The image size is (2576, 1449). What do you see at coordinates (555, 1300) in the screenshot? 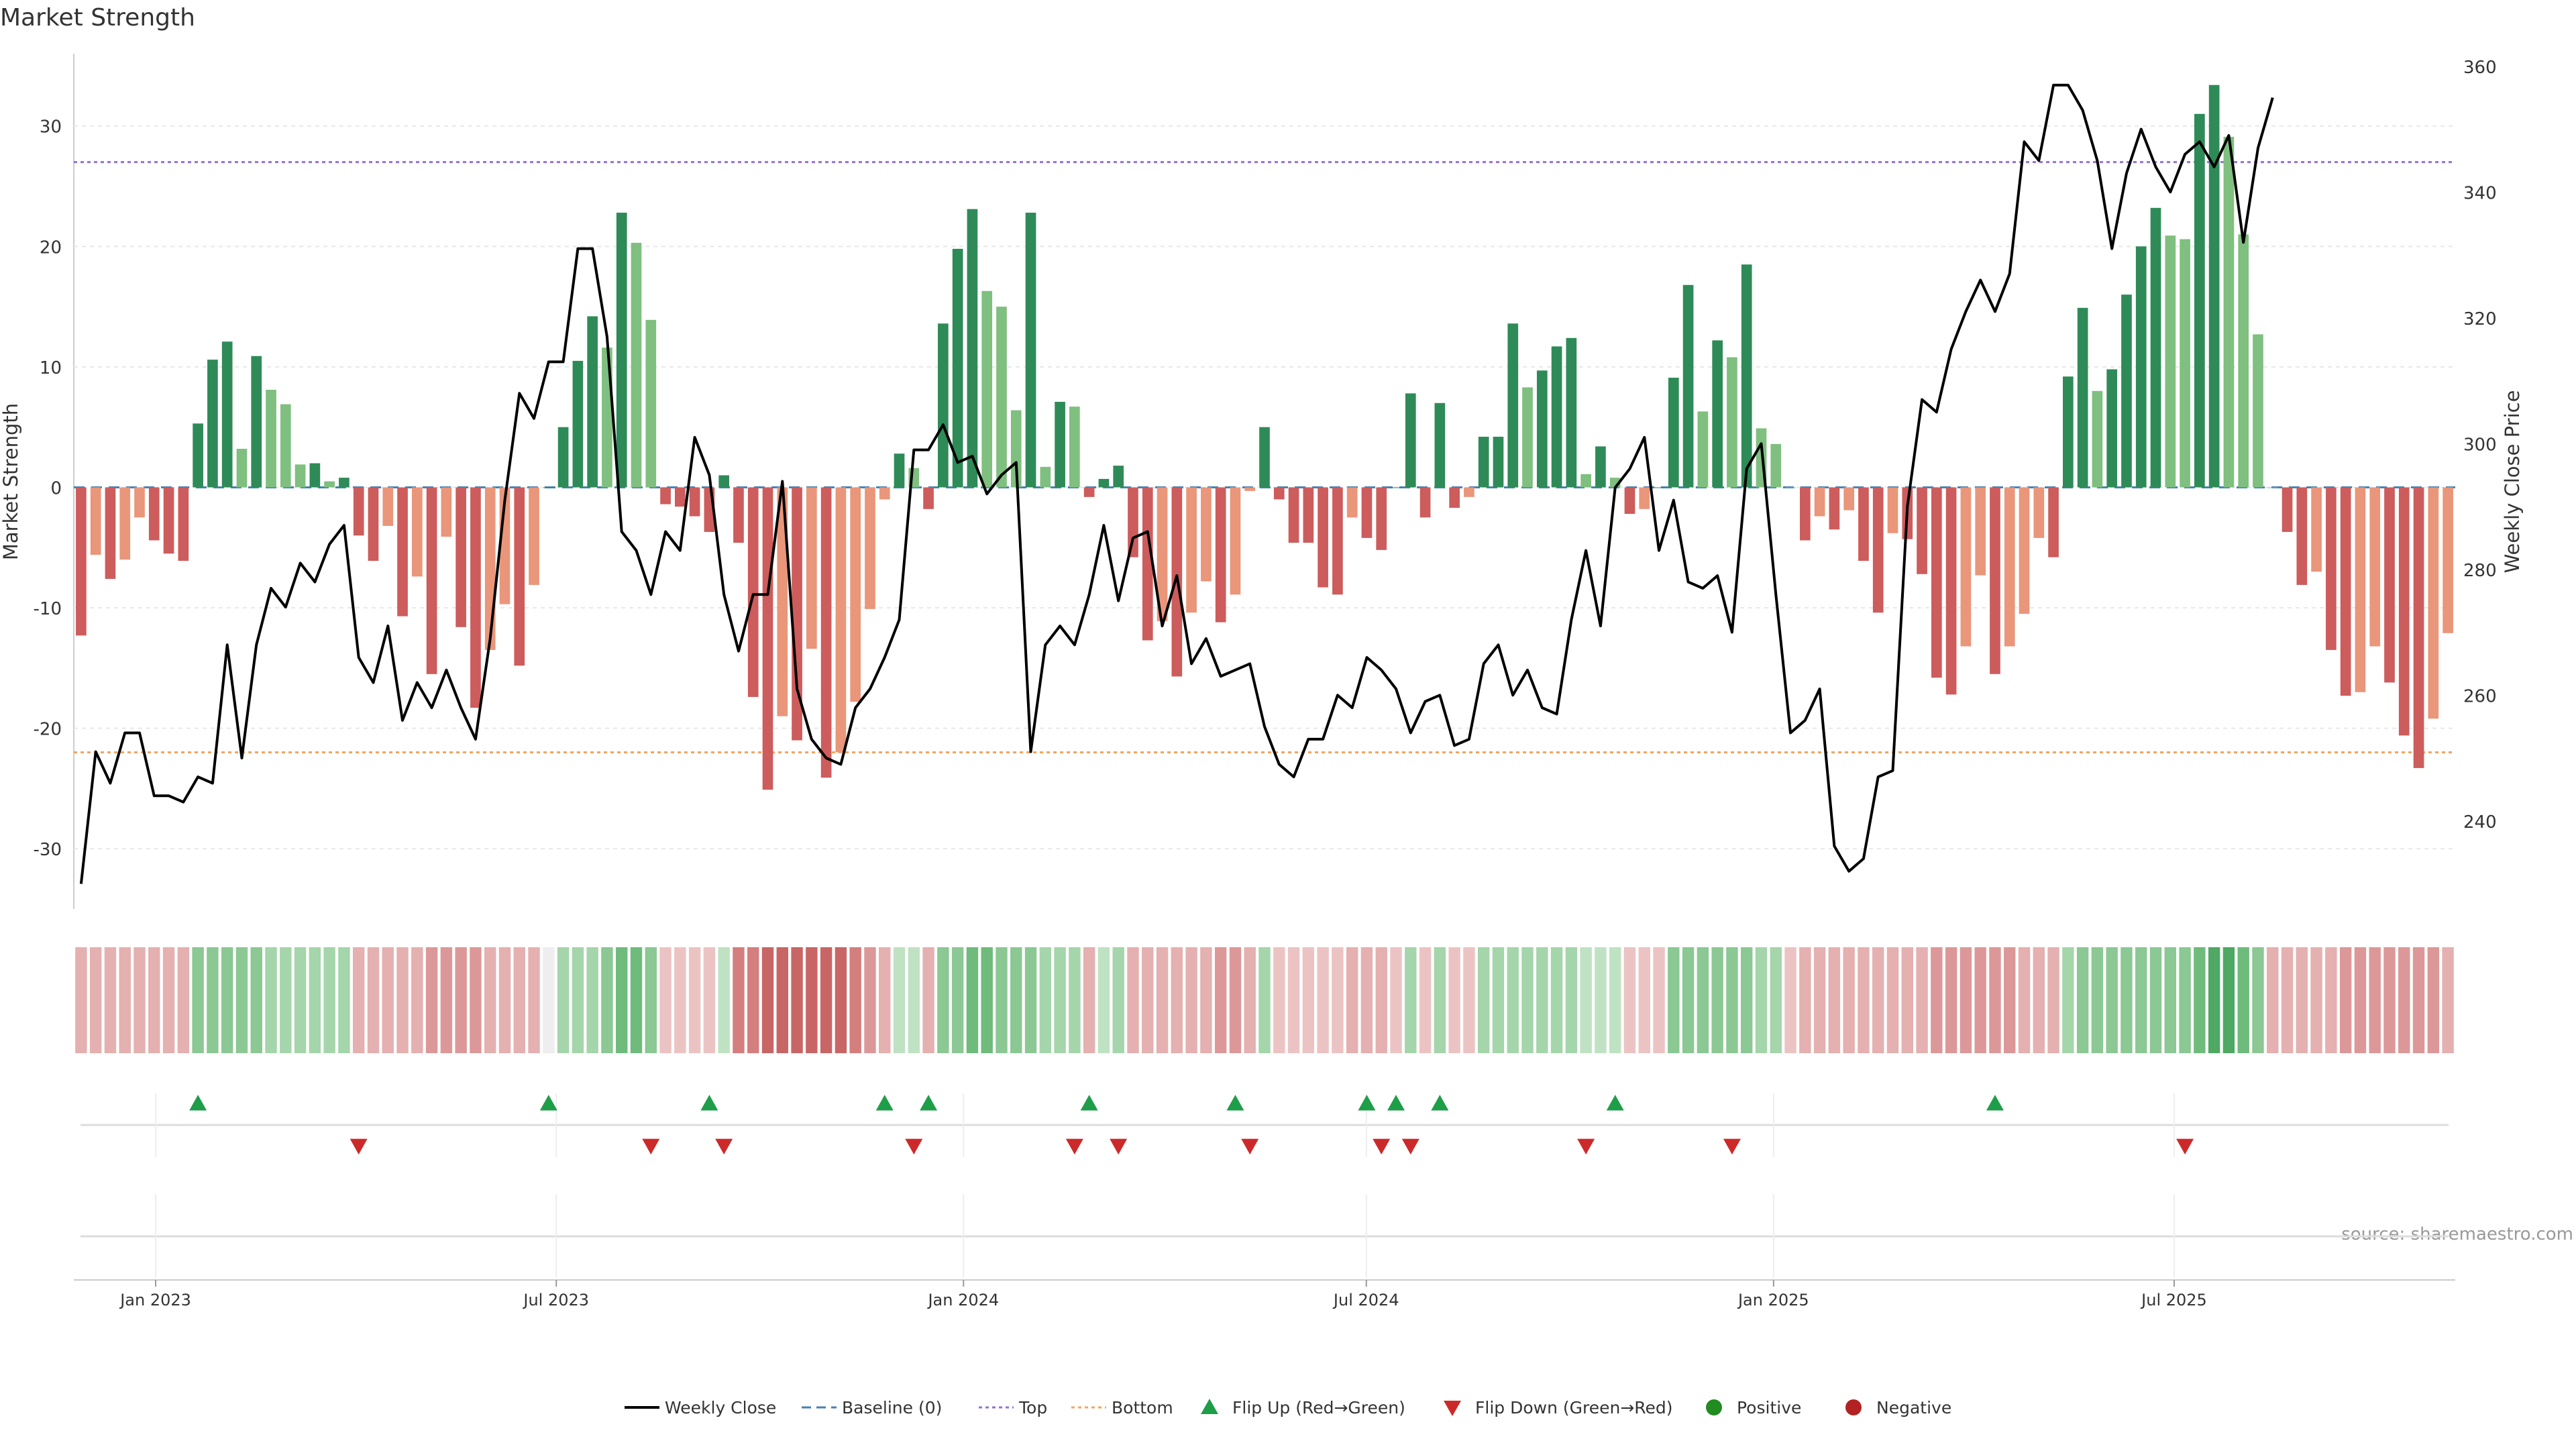
I see `x-tick-label: Jul 2023` at bounding box center [555, 1300].